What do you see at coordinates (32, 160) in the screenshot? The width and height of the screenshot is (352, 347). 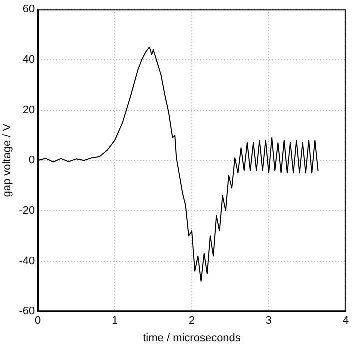 I see `y-tick-label: 0` at bounding box center [32, 160].